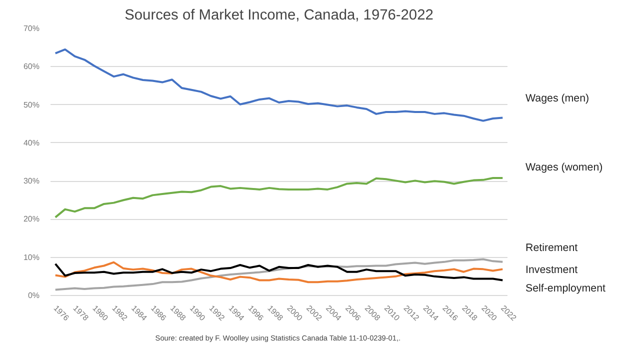 Image resolution: width=640 pixels, height=360 pixels. What do you see at coordinates (279, 16) in the screenshot?
I see `chart-title: Sources of Market Income, Canada, 1976-2022` at bounding box center [279, 16].